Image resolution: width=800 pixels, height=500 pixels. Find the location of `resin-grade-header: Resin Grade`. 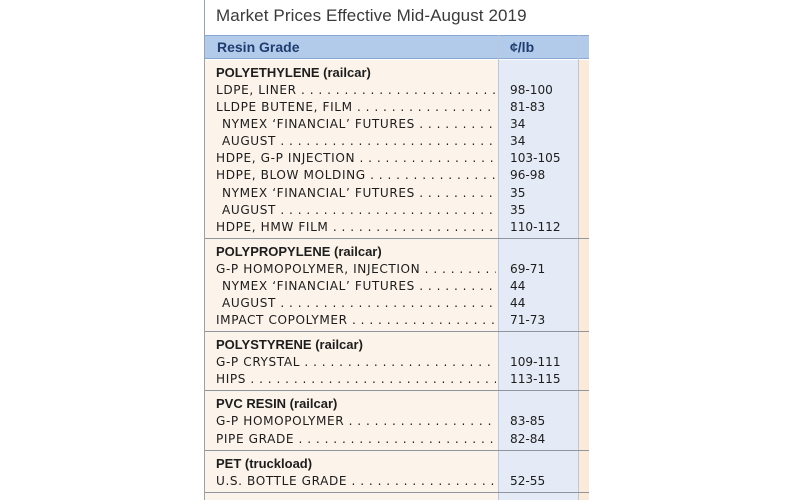

resin-grade-header: Resin Grade is located at coordinates (258, 47).